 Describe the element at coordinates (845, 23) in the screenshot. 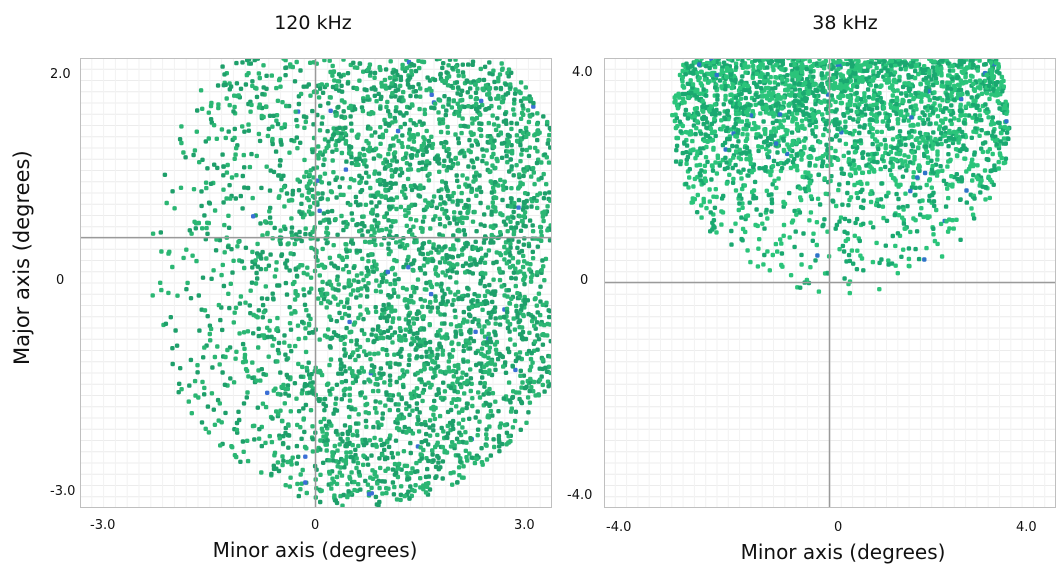

I see `panel2-title: 38 kHz` at that location.